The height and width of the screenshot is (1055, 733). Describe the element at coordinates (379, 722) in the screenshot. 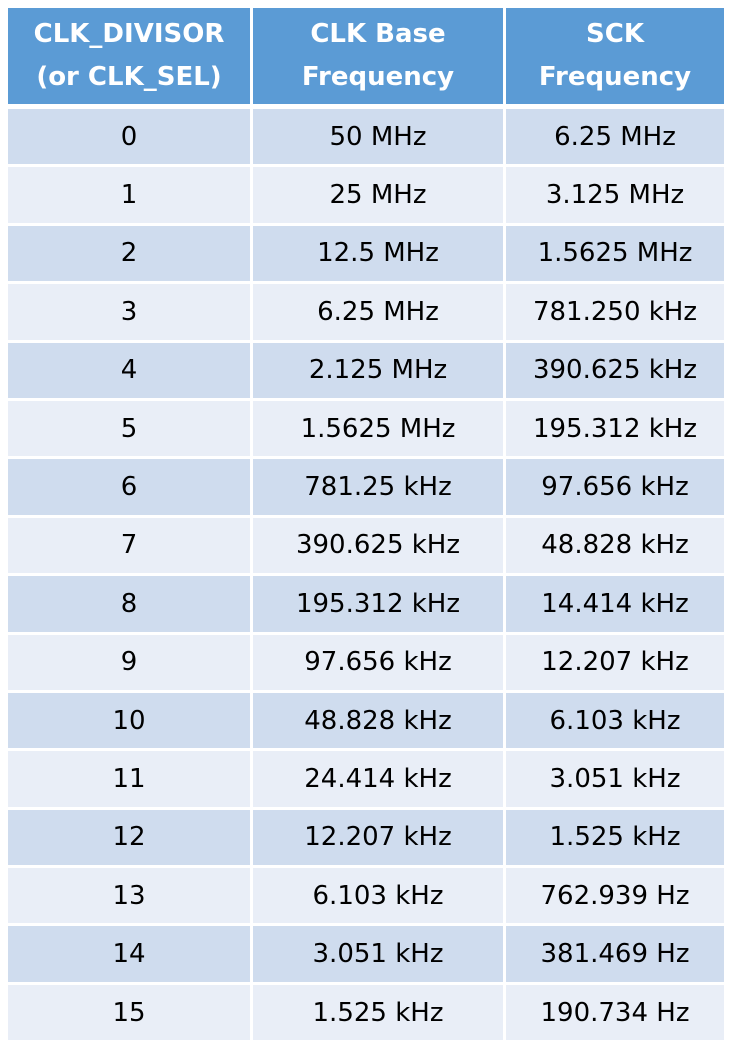

I see `cell-clk-base-frequency: 48.828 kHz` at that location.